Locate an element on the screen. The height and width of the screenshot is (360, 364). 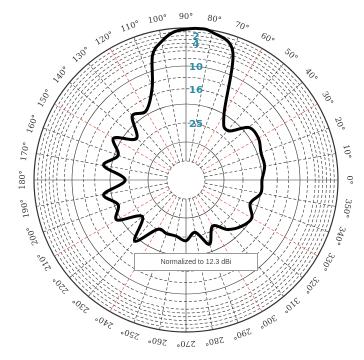
angle-label: 230° is located at coordinates (81, 305).